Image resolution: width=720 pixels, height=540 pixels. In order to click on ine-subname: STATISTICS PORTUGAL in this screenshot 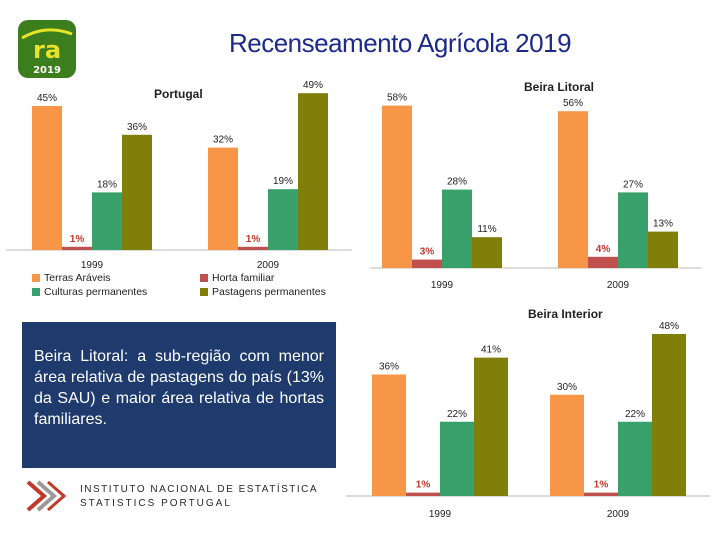, I will do `click(156, 503)`.